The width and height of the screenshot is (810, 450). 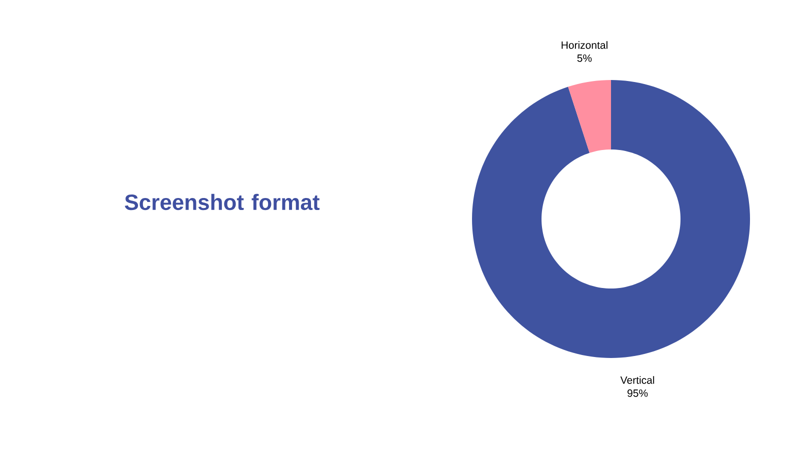 What do you see at coordinates (584, 58) in the screenshot?
I see `data-label: 5%` at bounding box center [584, 58].